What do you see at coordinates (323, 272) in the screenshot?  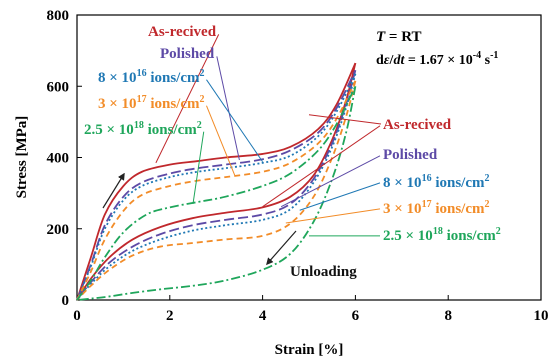 I see `unloading-annotation: Unloading` at bounding box center [323, 272].